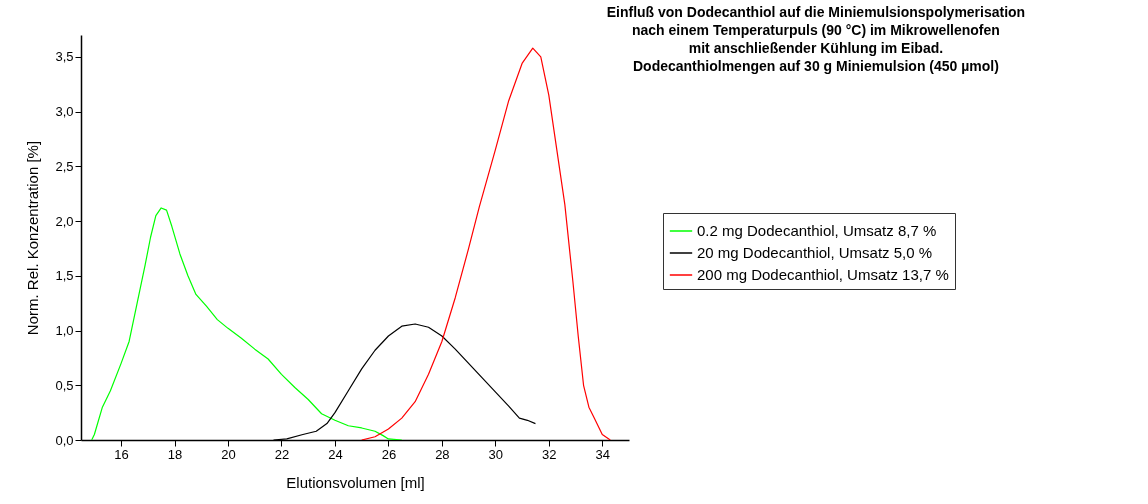 The height and width of the screenshot is (504, 1148). Describe the element at coordinates (175, 454) in the screenshot. I see `x-tick-label: 18` at that location.